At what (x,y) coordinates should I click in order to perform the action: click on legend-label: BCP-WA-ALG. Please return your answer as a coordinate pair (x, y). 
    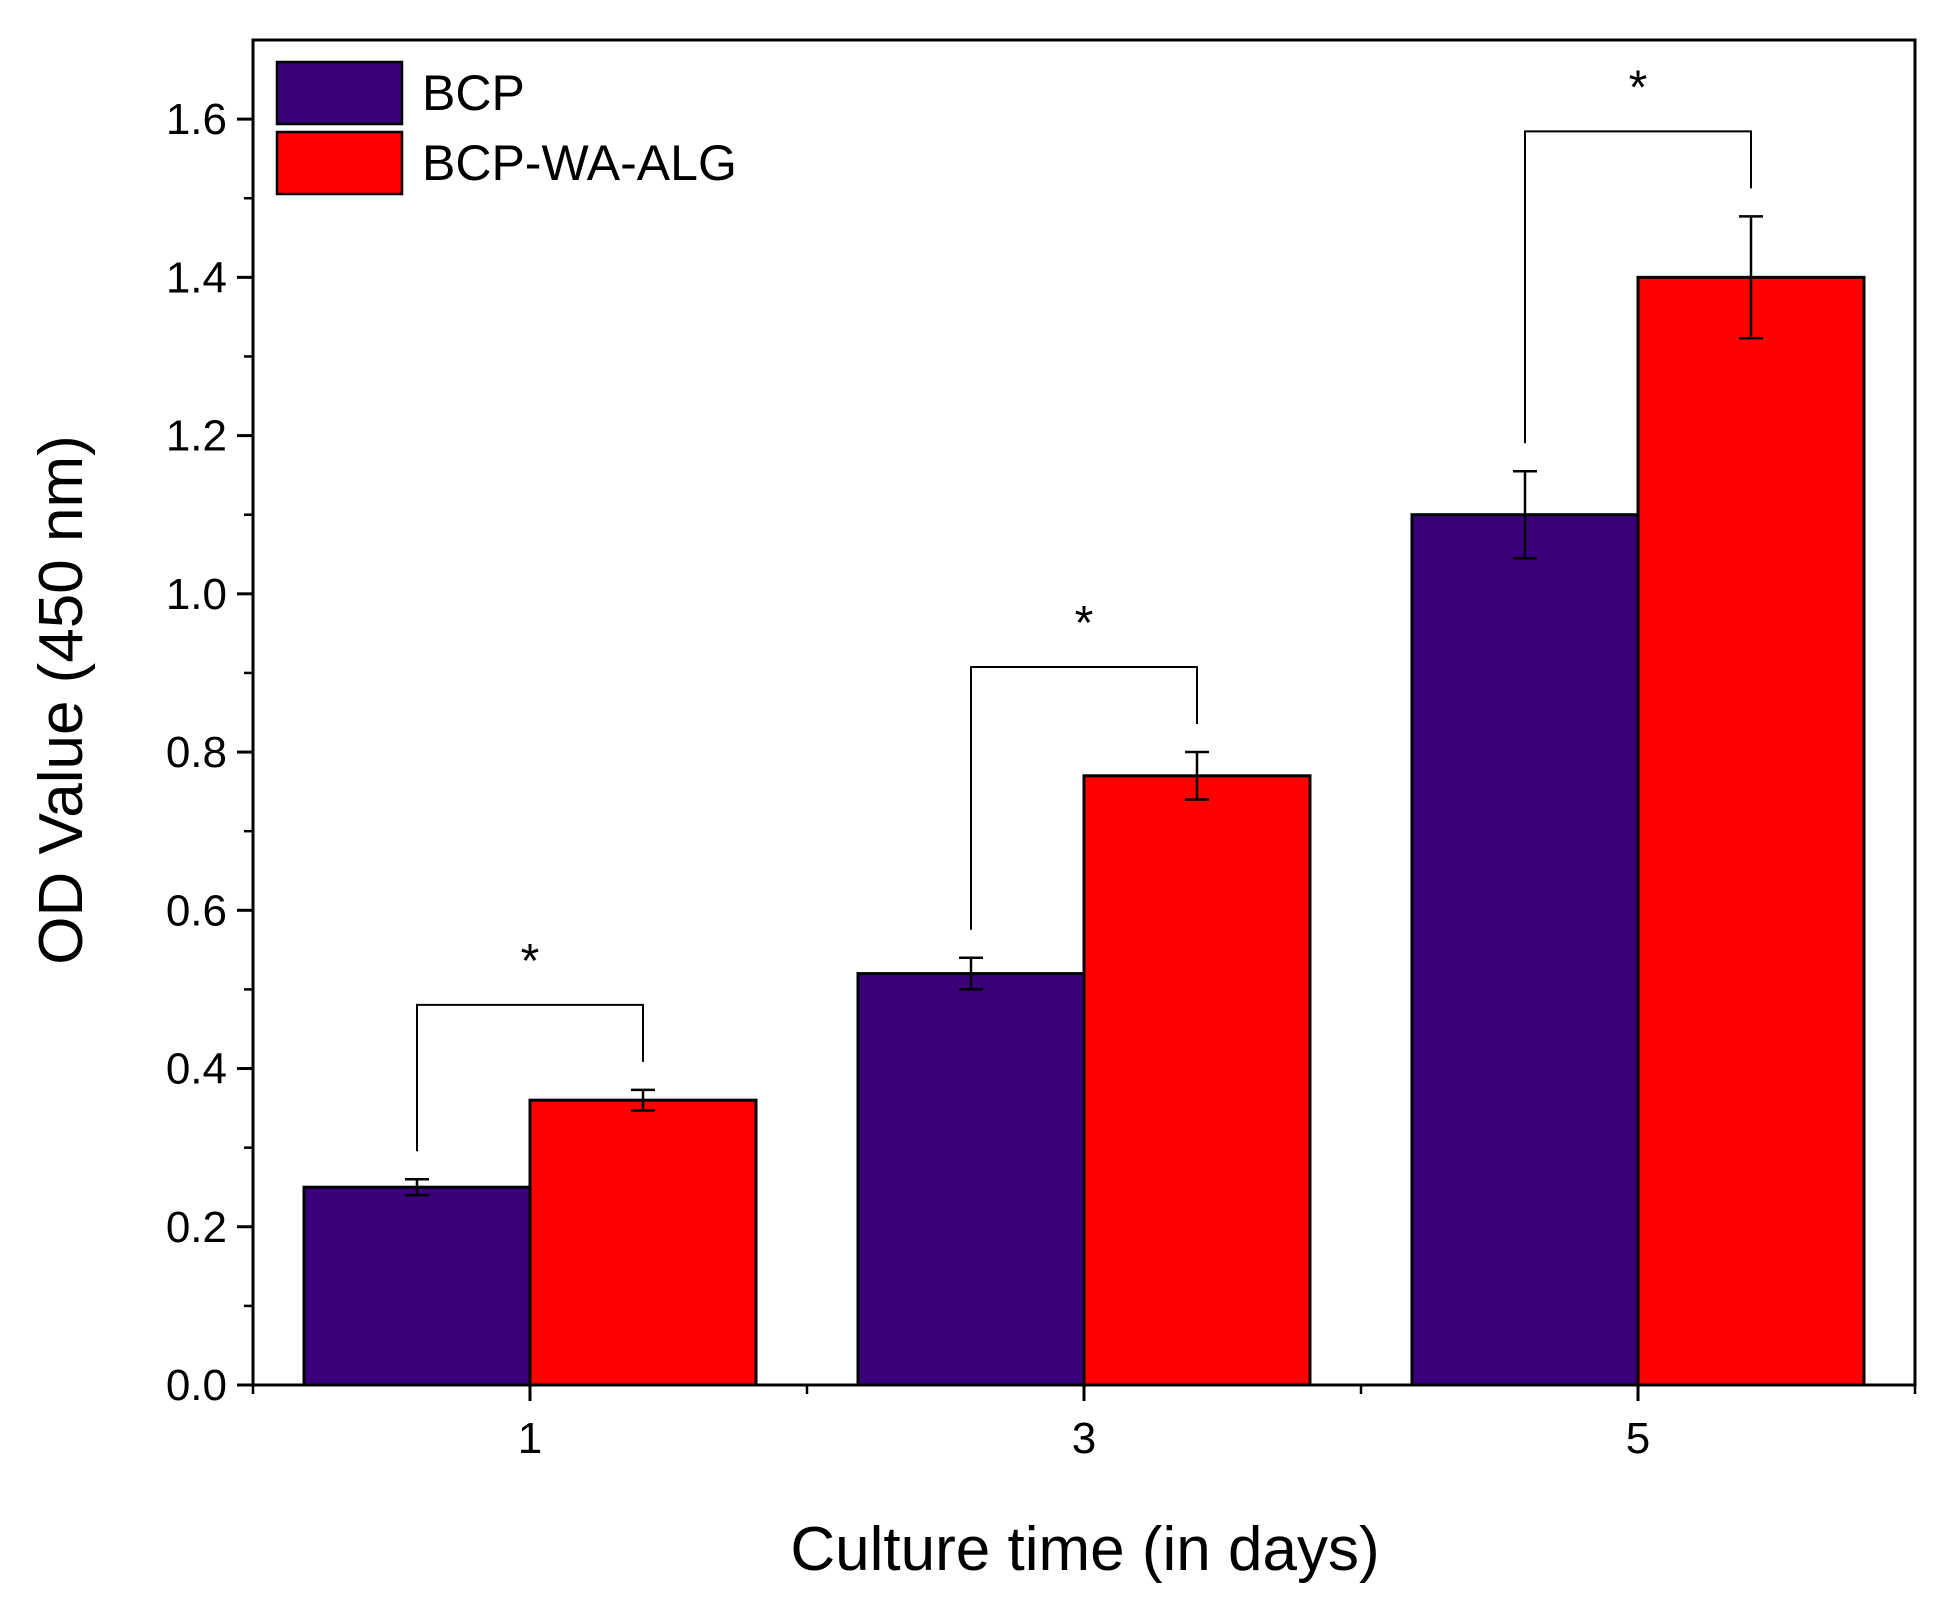
    Looking at the image, I should click on (579, 163).